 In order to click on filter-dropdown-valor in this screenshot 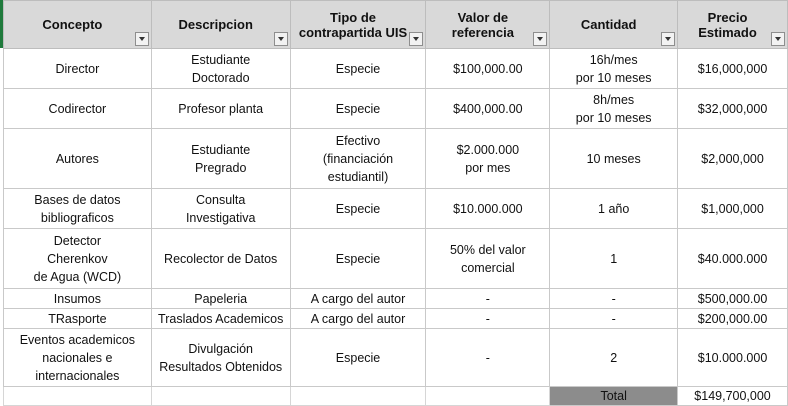, I will do `click(540, 39)`.